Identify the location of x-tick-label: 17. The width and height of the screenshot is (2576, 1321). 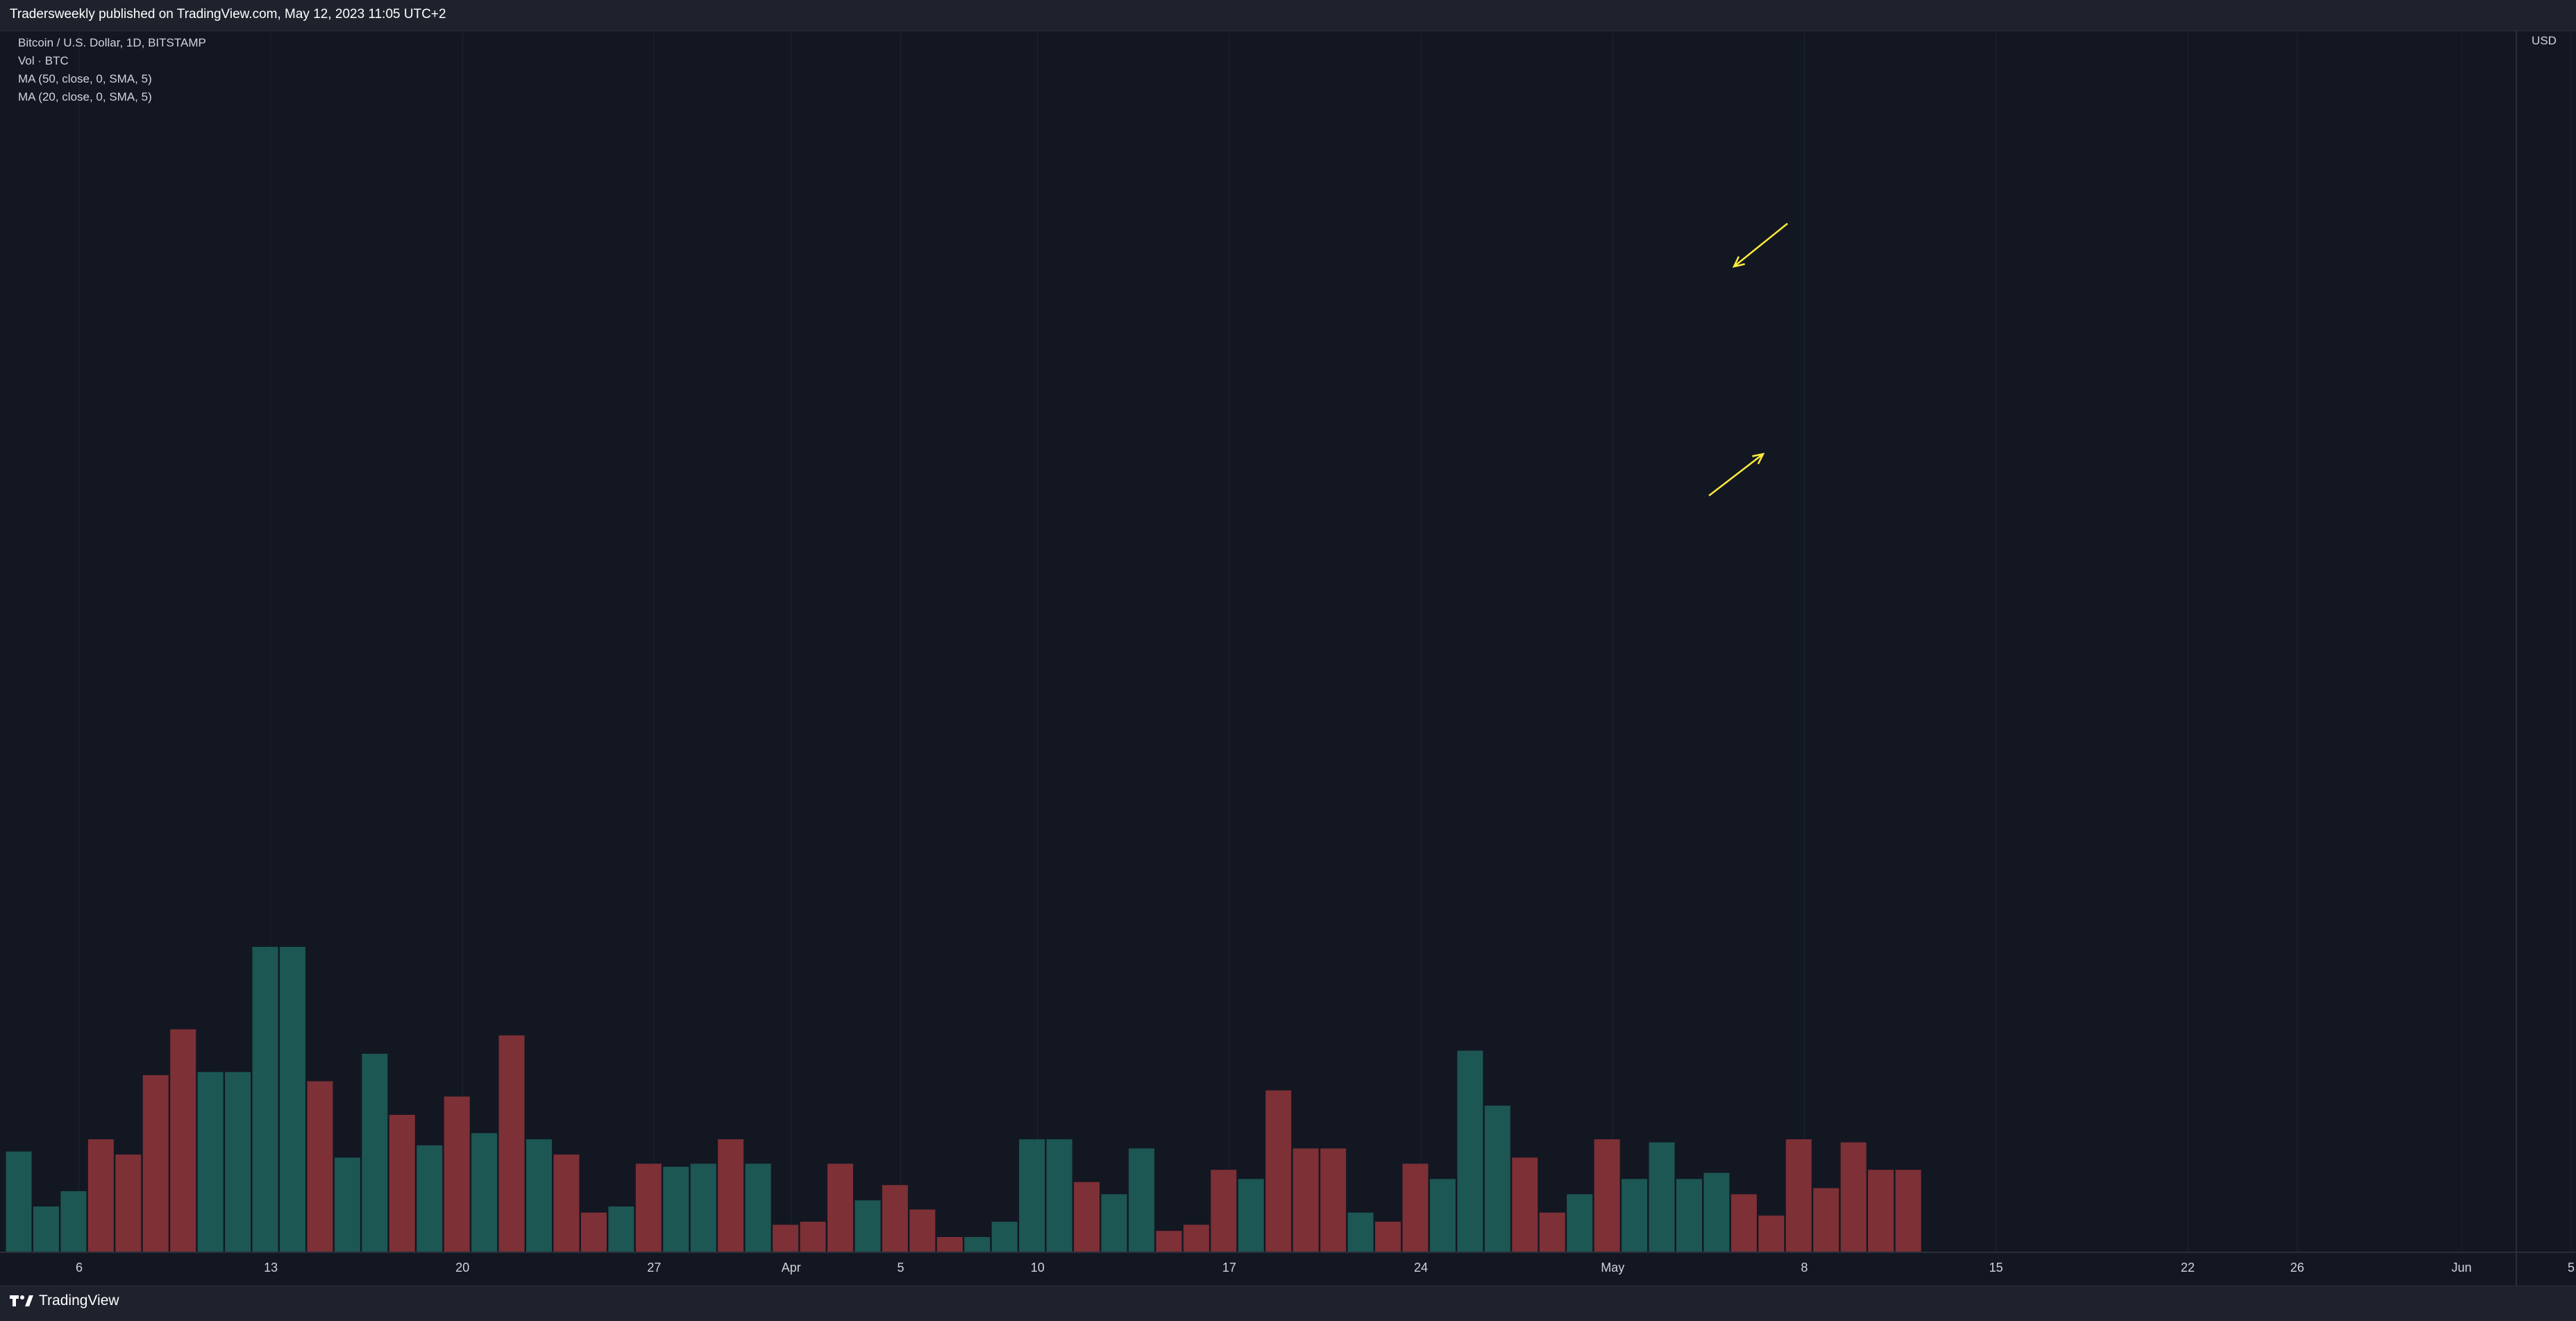
(1229, 1267).